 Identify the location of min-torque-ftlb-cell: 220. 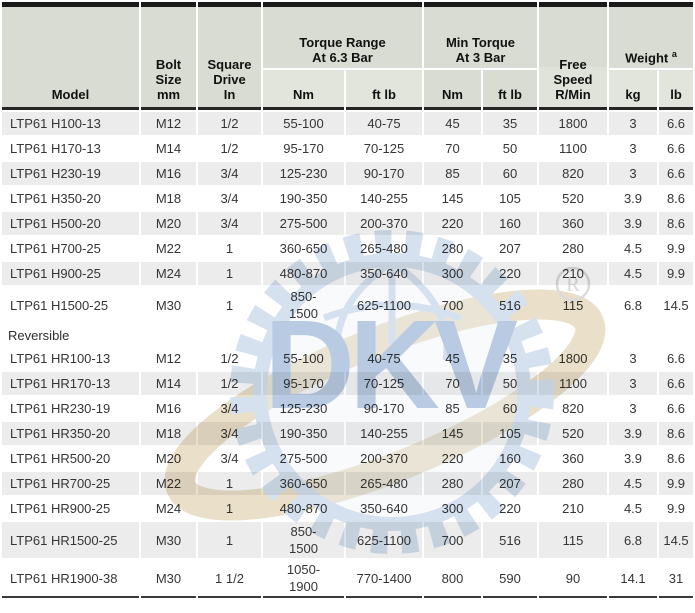
(510, 508).